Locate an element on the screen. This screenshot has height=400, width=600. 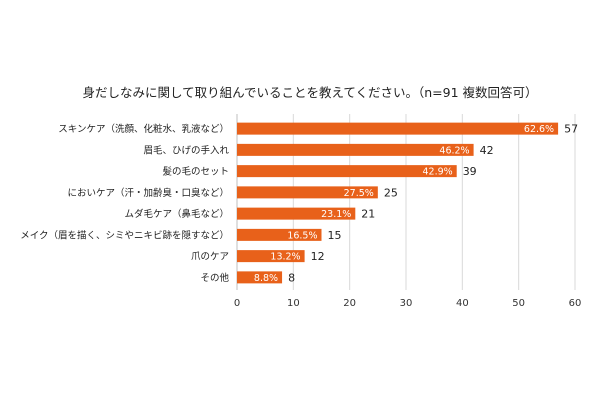
x-tick-label: 50 is located at coordinates (518, 303).